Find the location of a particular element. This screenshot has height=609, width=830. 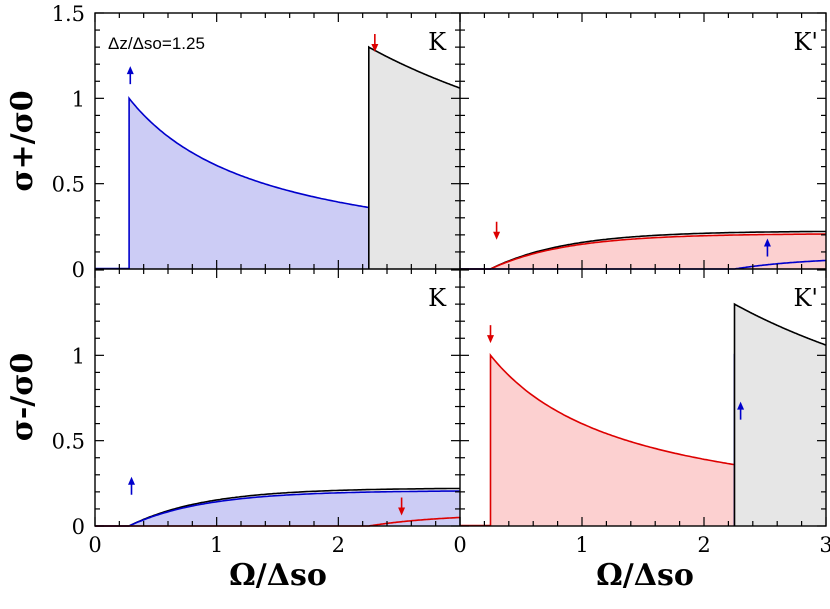

panel-top-right is located at coordinates (643, 245).